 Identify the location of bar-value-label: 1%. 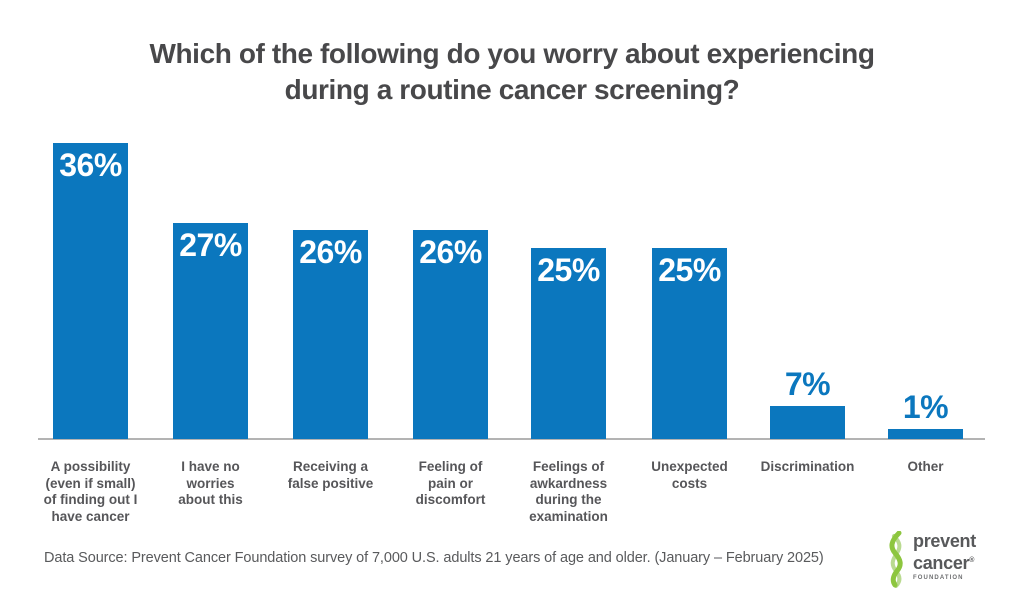
(925, 407).